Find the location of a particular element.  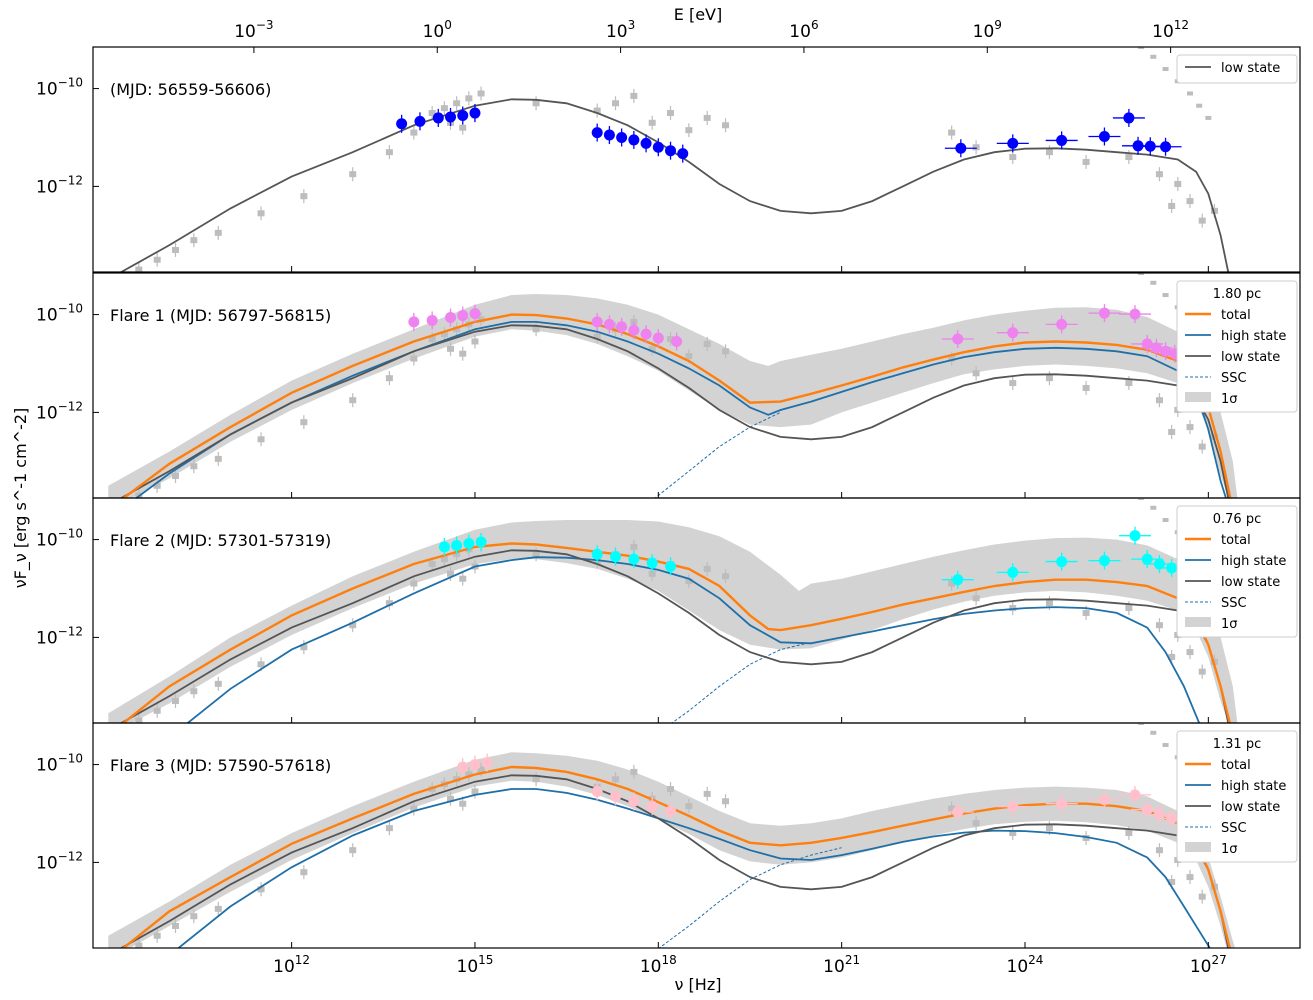

top-tick-label: 106 is located at coordinates (803, 30).